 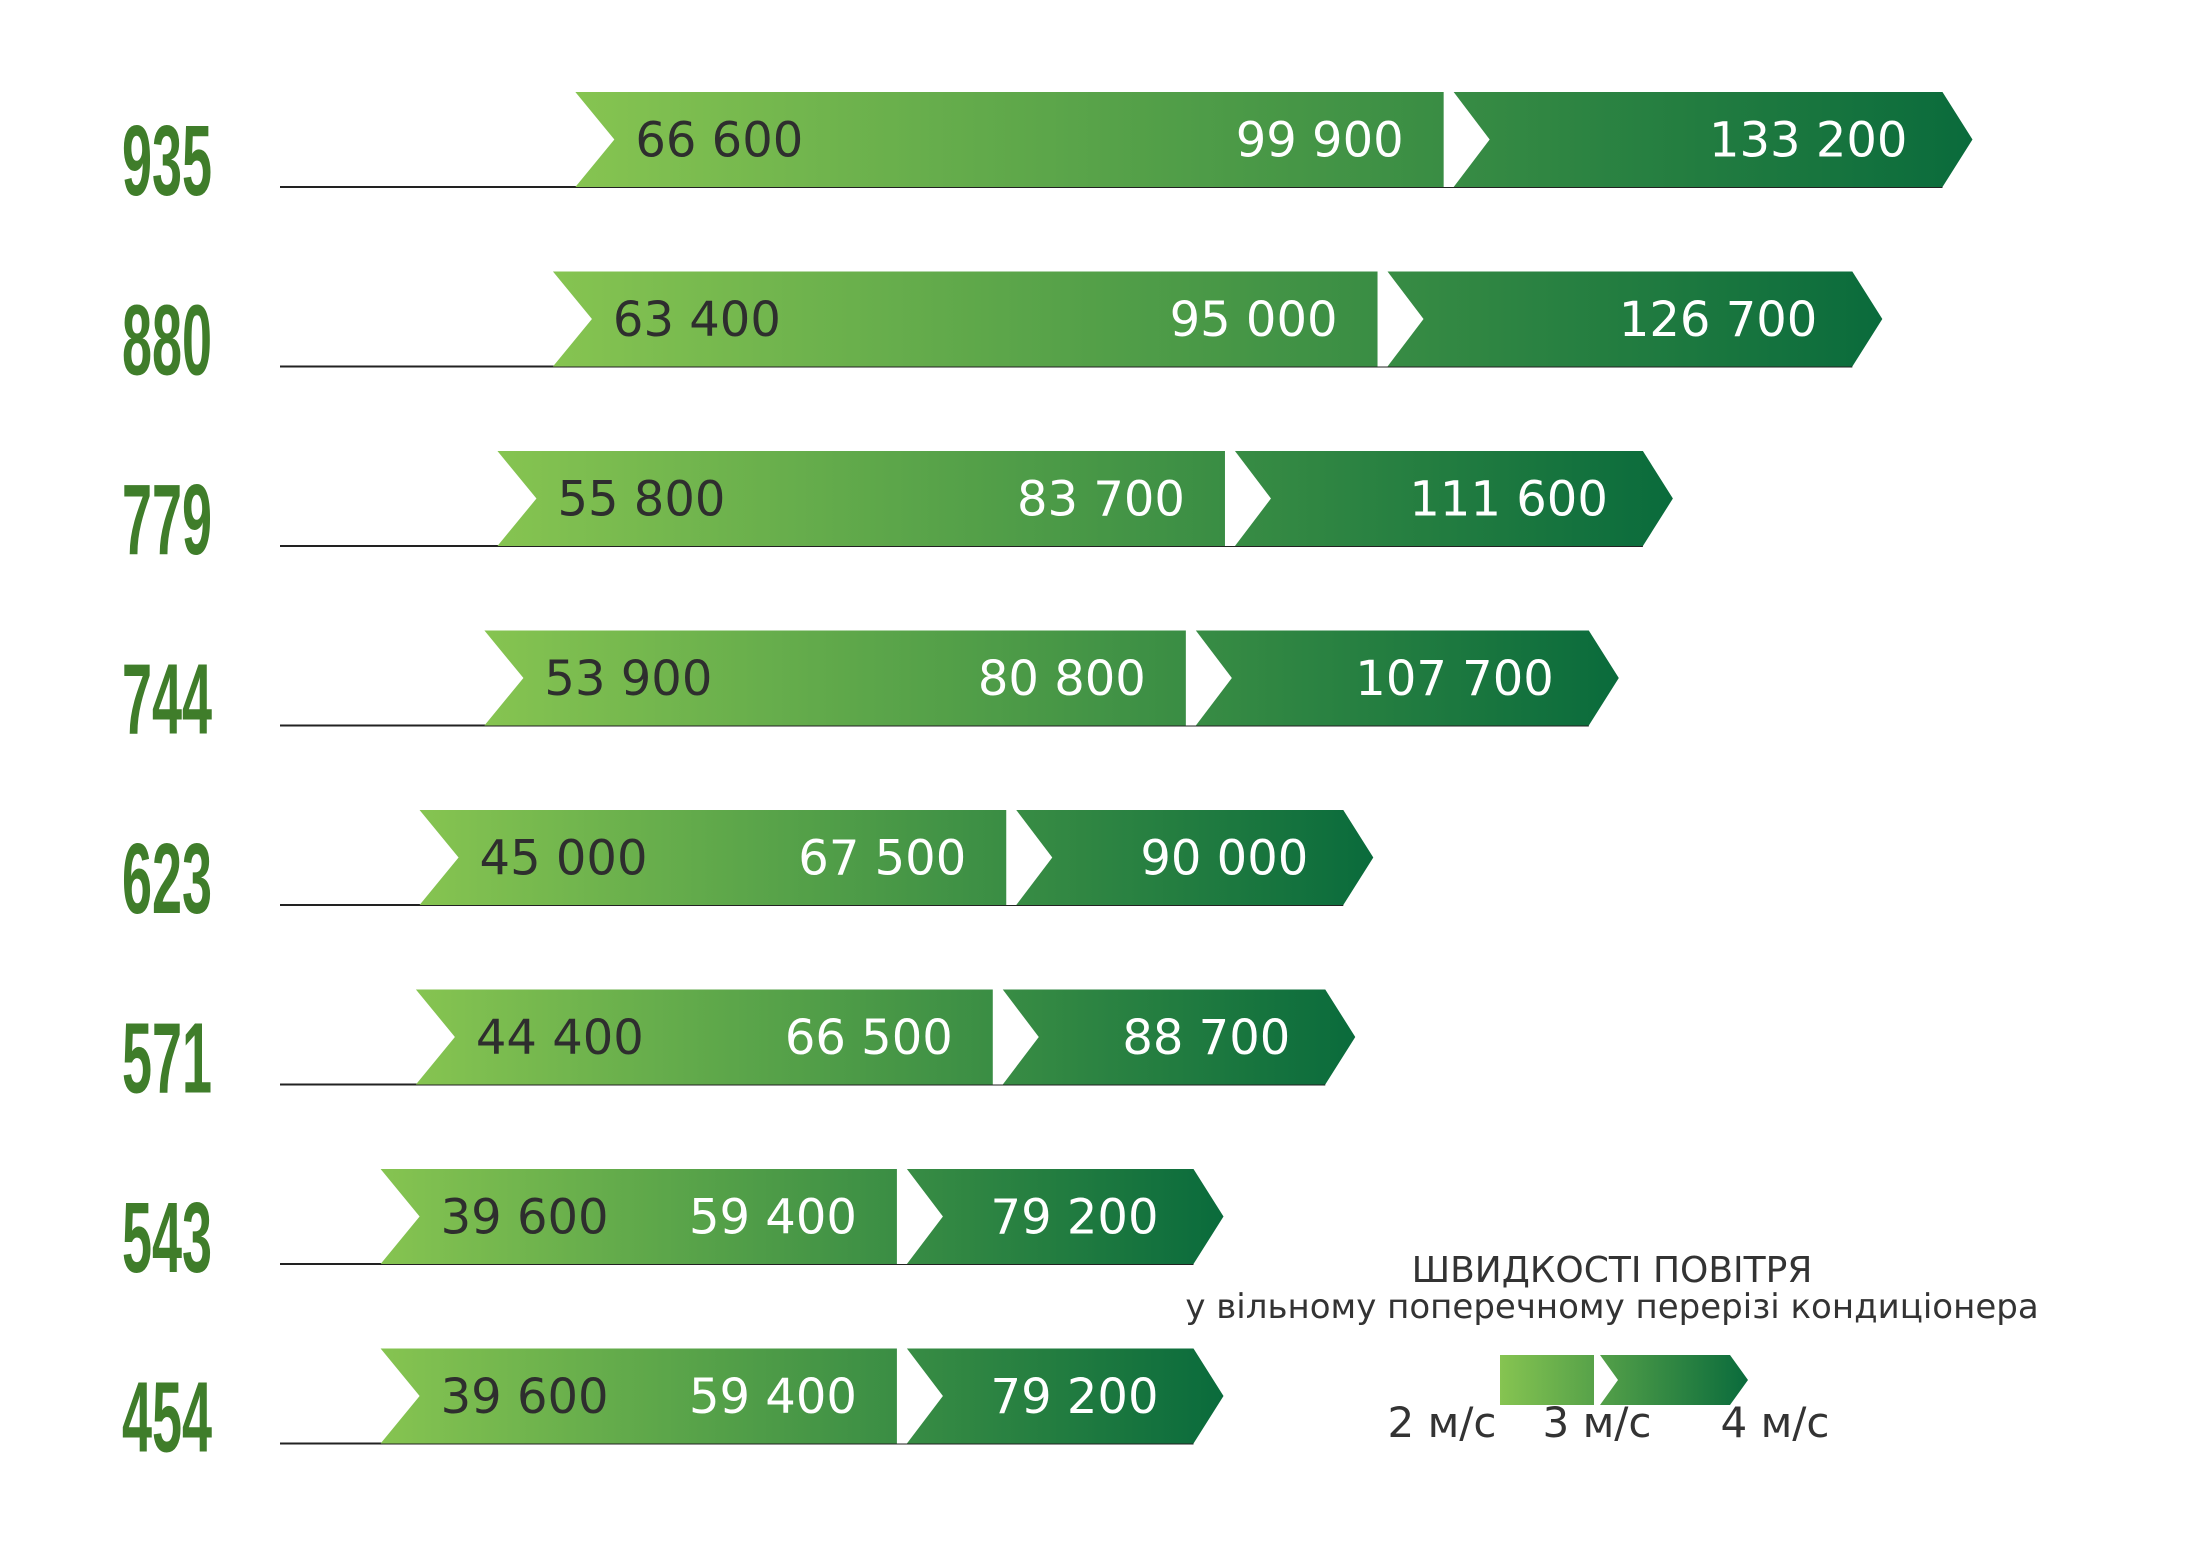 I want to click on row-label: 623, so click(x=167, y=879).